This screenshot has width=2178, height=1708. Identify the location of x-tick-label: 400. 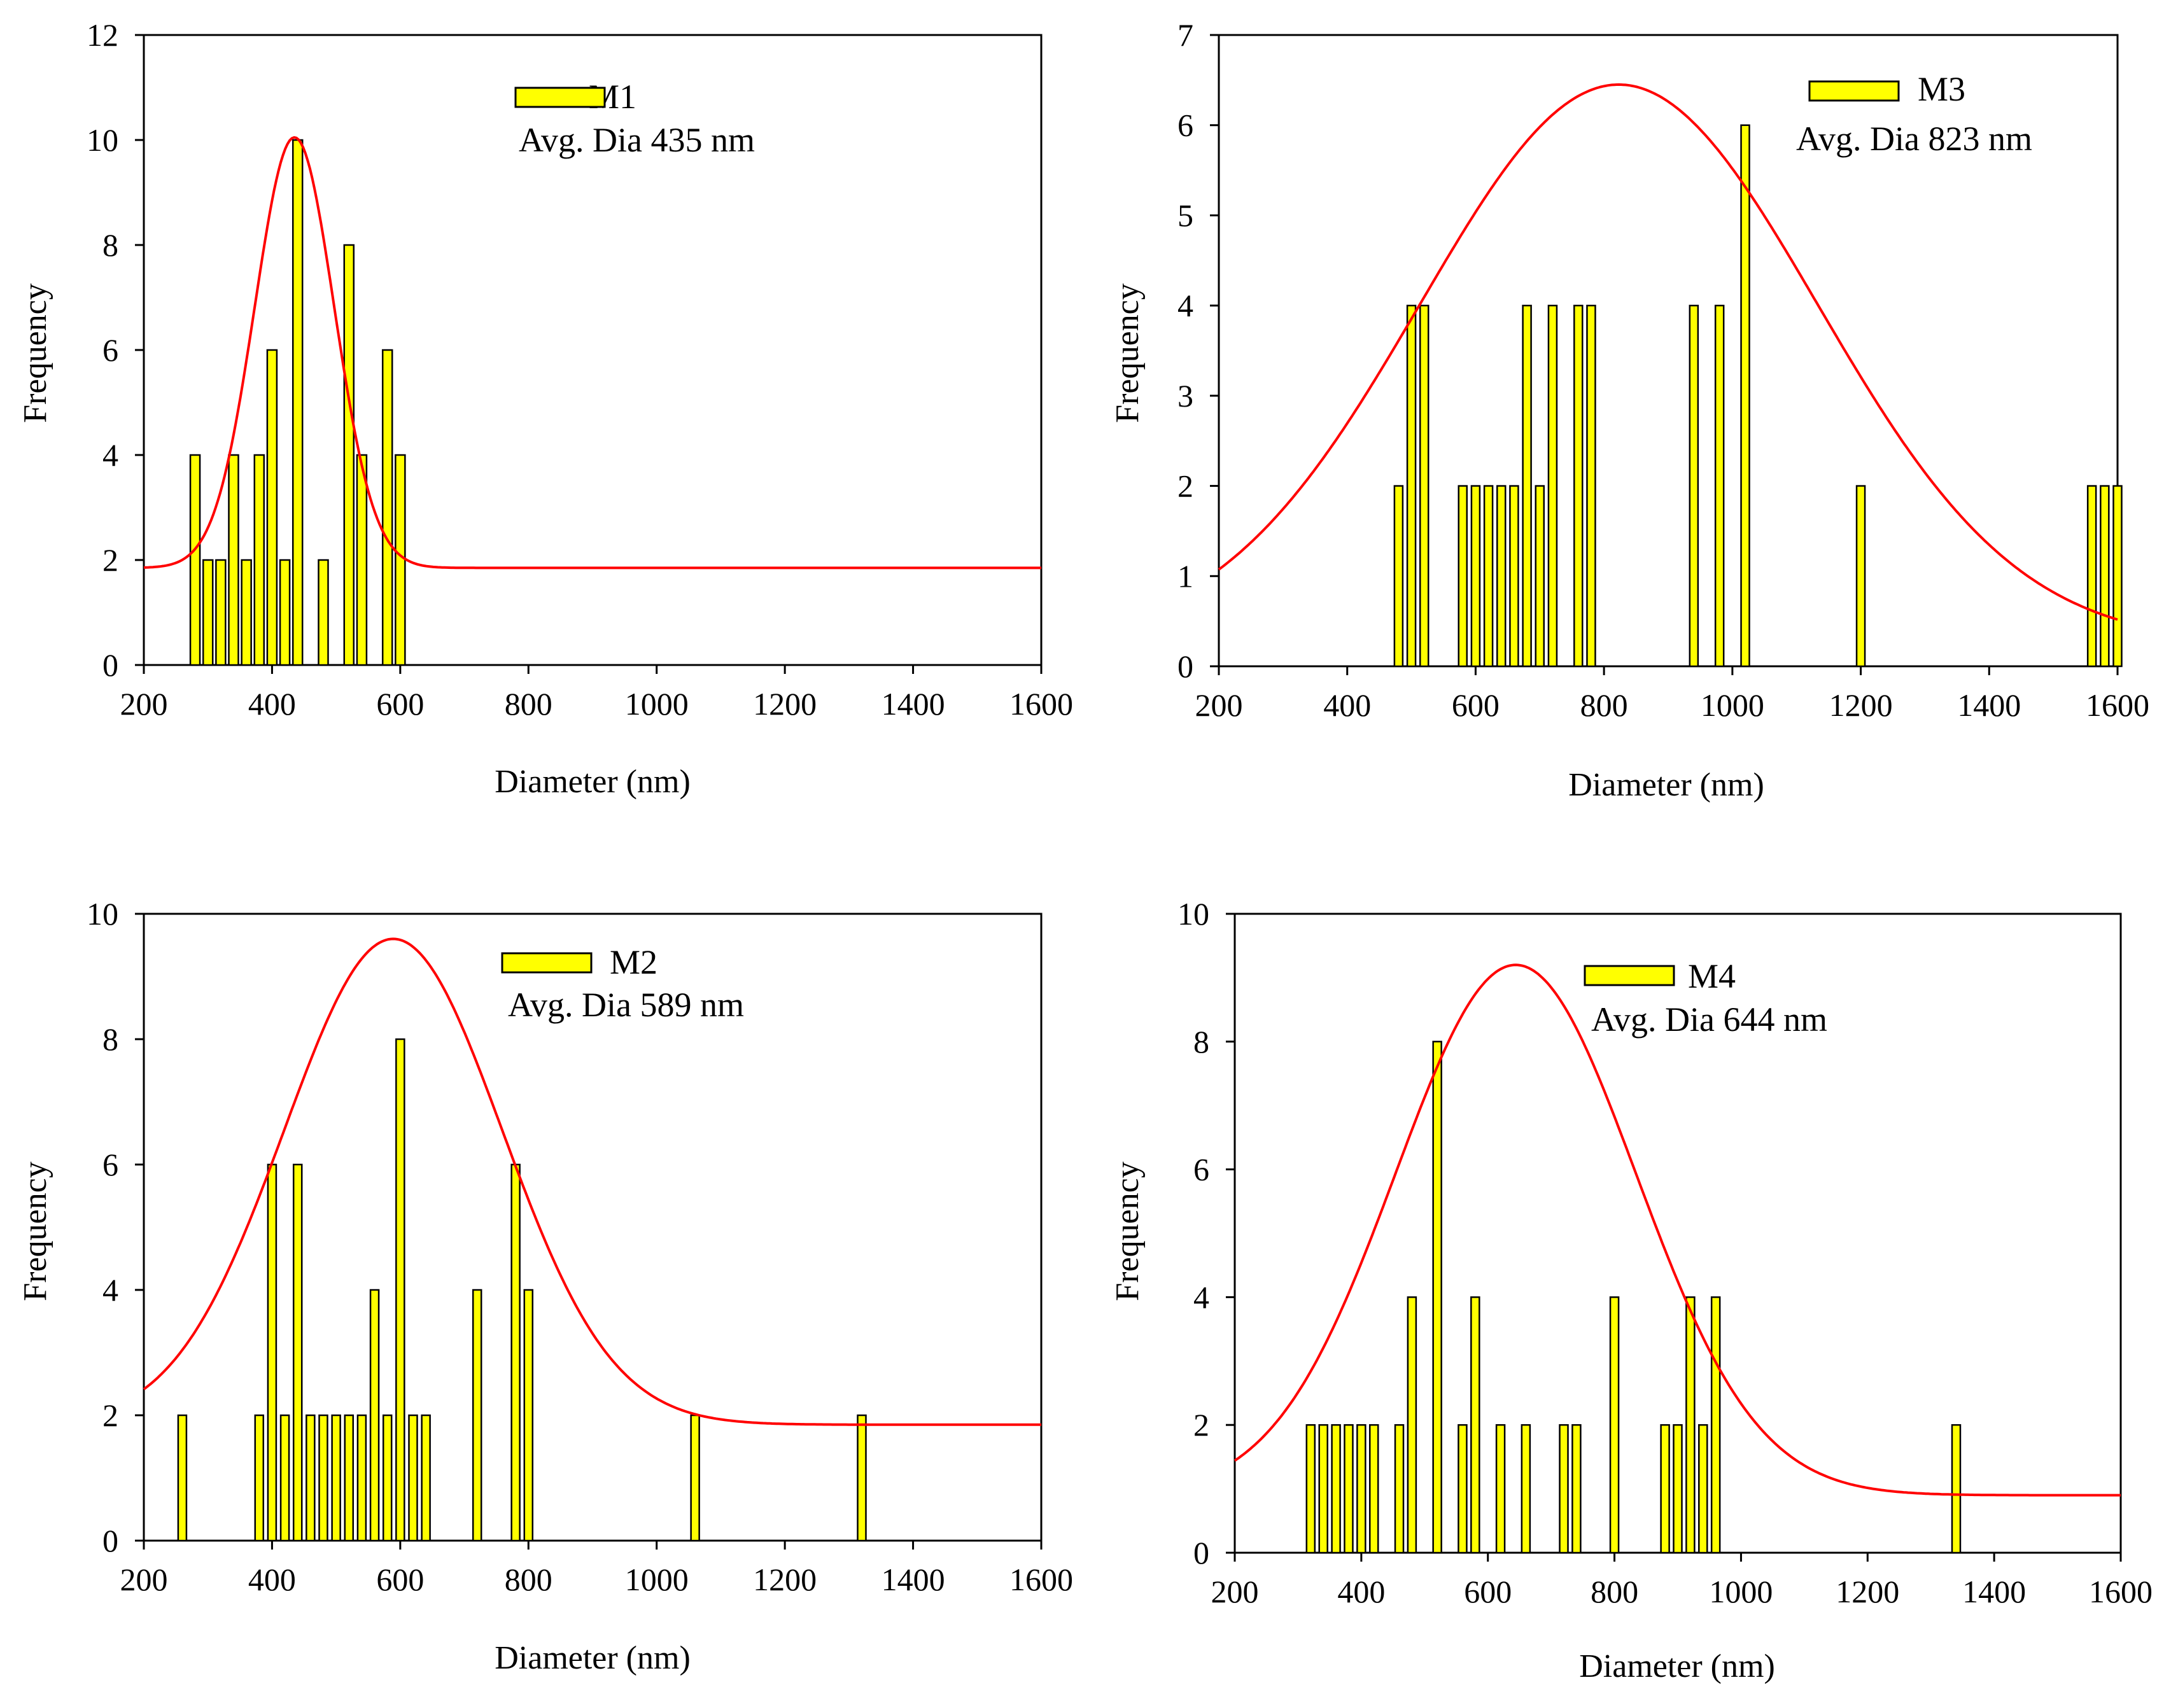
(1347, 705).